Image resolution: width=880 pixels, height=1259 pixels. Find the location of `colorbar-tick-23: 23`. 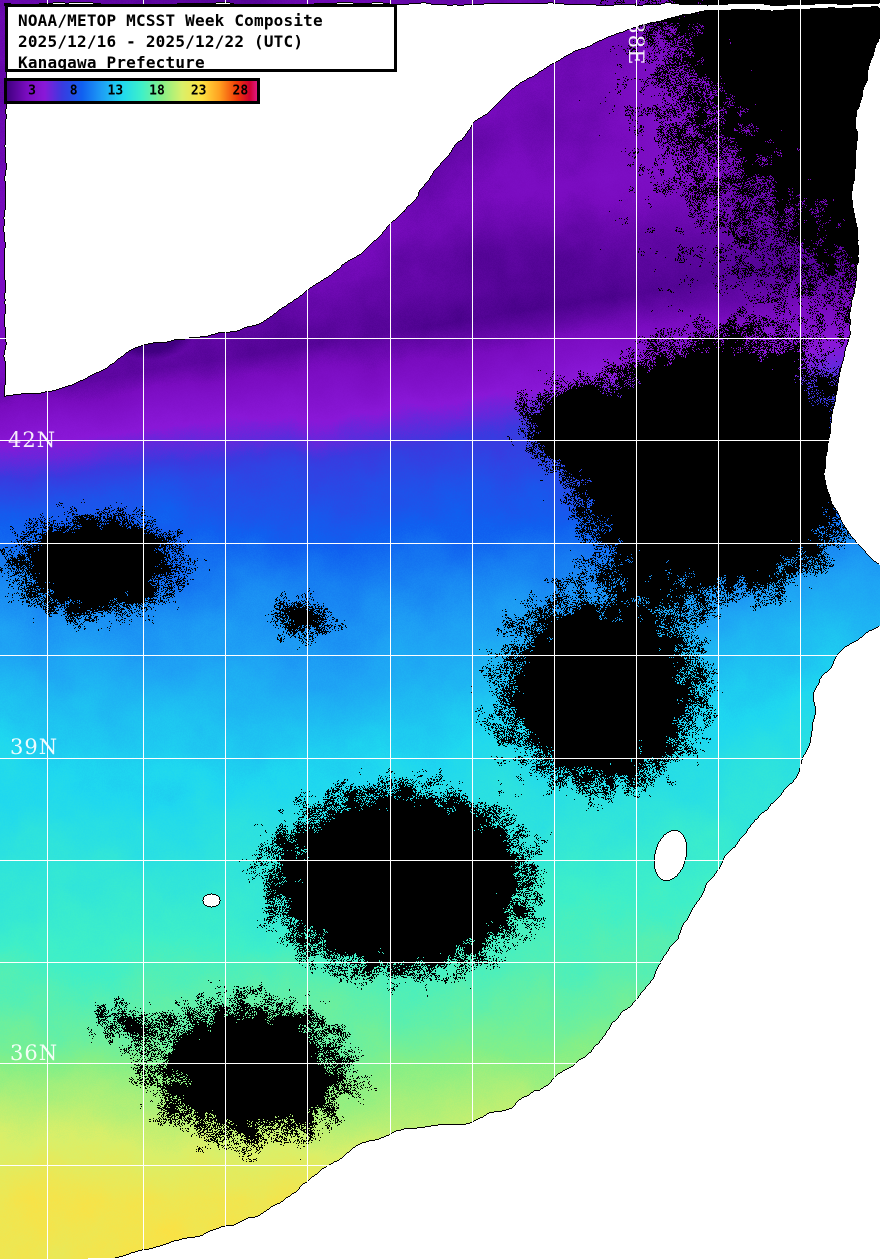

colorbar-tick-23: 23 is located at coordinates (198, 91).